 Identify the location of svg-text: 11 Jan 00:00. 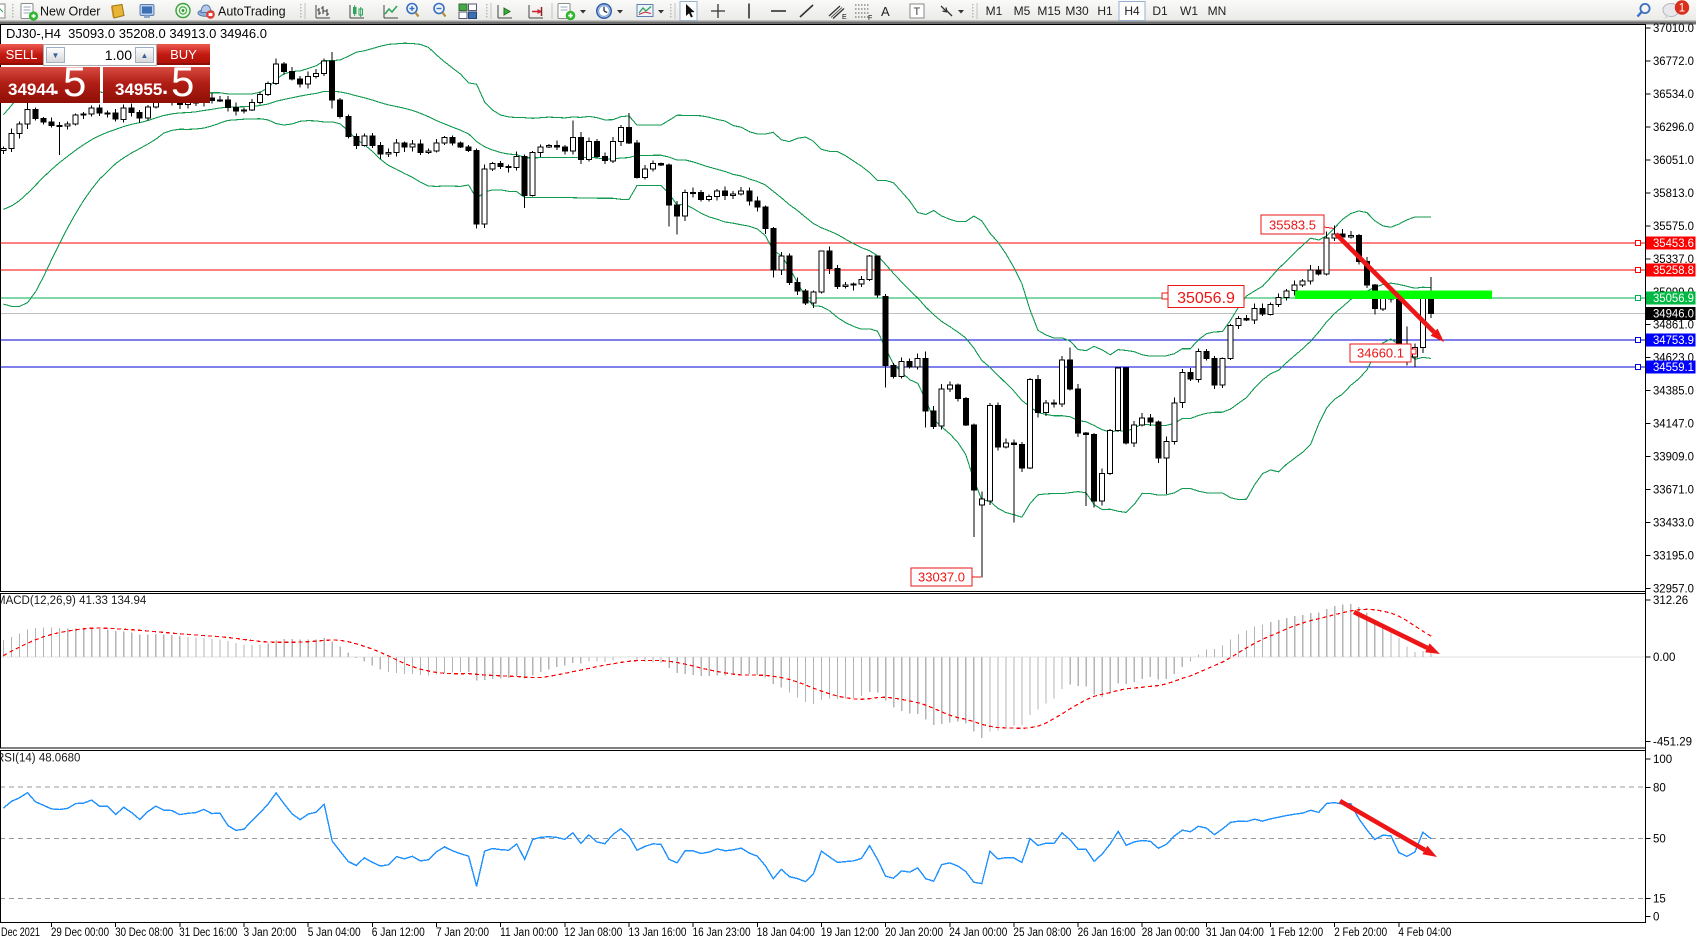
(529, 933).